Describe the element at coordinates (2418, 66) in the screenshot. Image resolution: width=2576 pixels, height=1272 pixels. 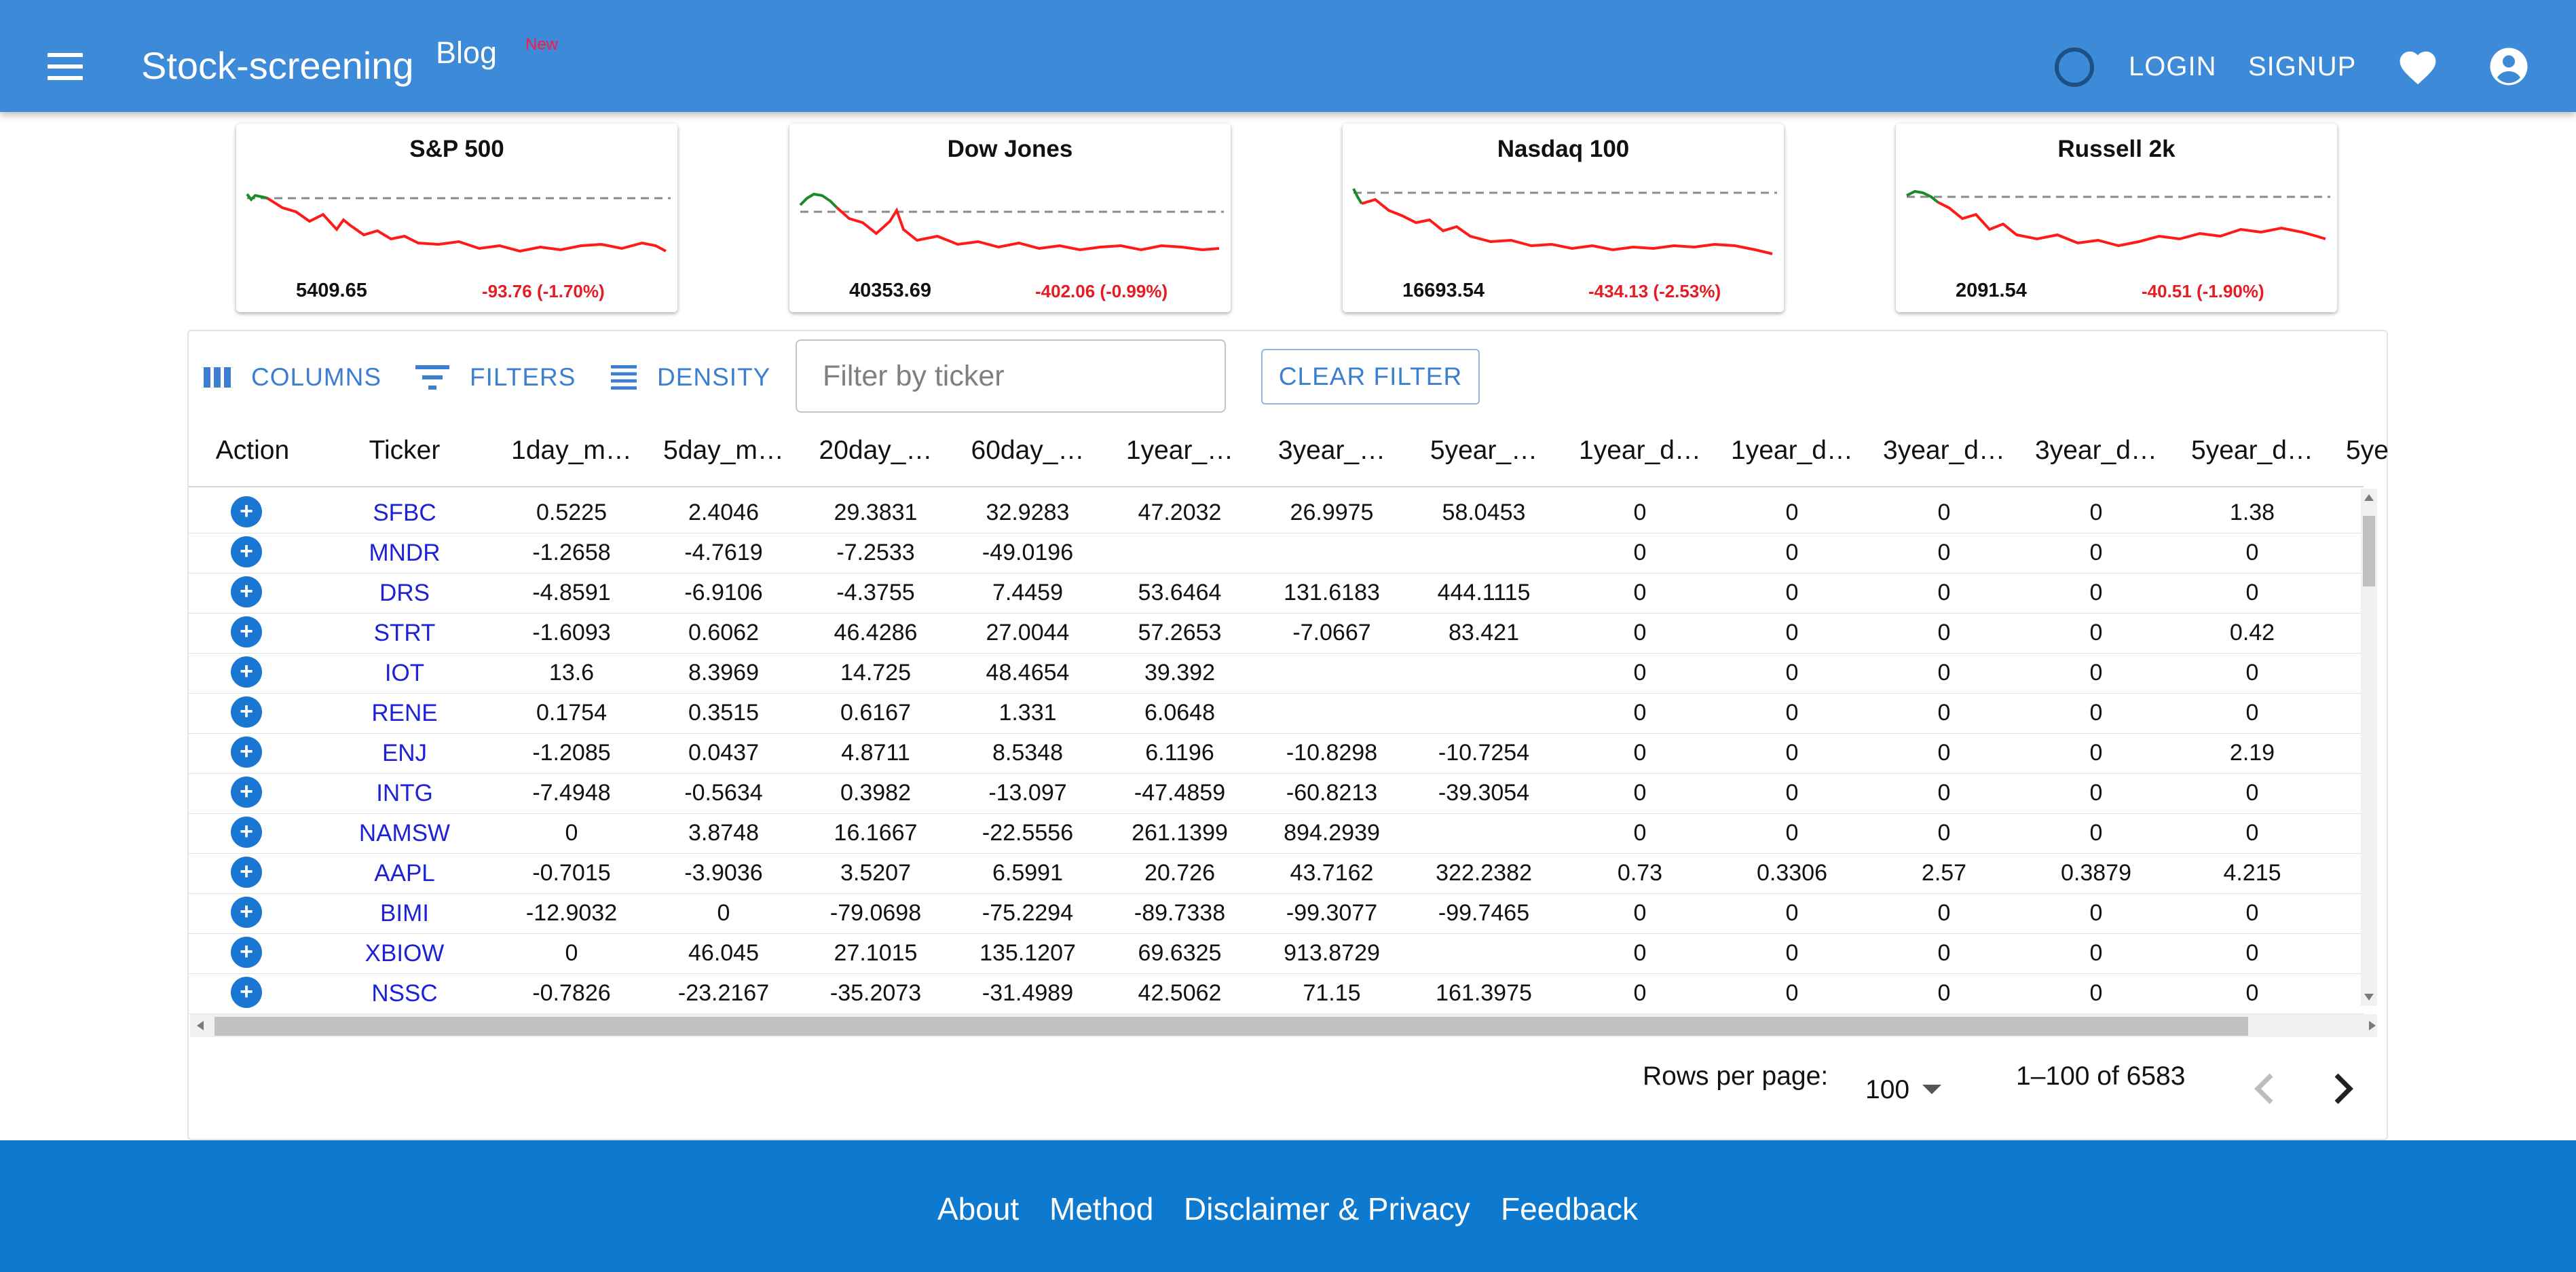
I see `heart-icon` at that location.